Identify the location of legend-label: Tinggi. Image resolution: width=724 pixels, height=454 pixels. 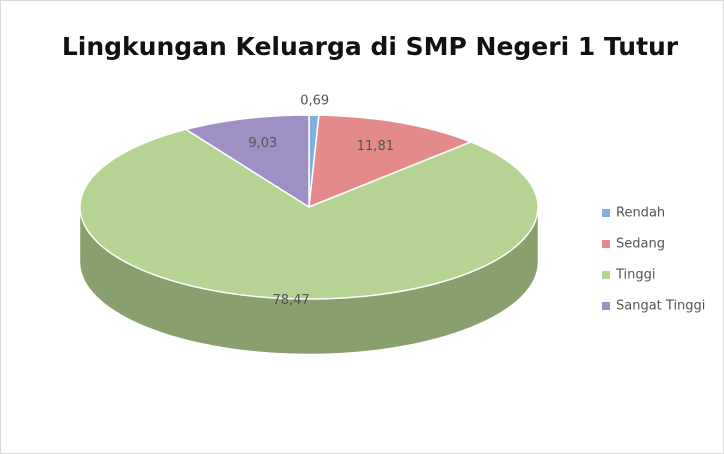
(635, 275).